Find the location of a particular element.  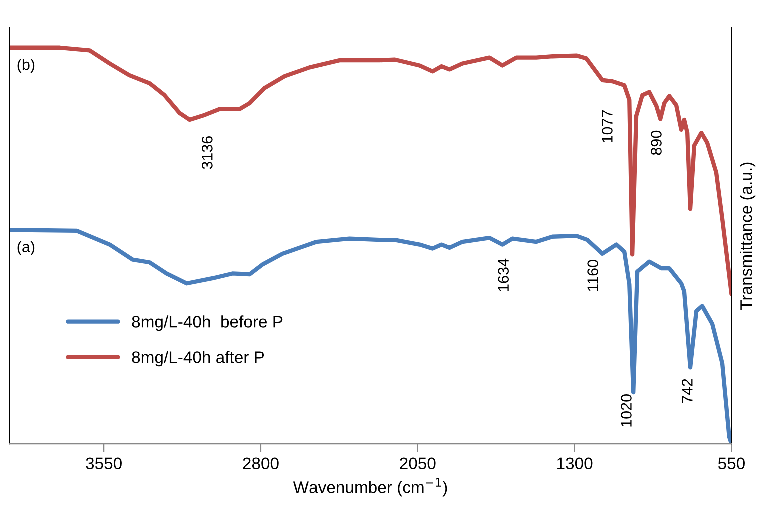

annotation: (a) is located at coordinates (26, 248).